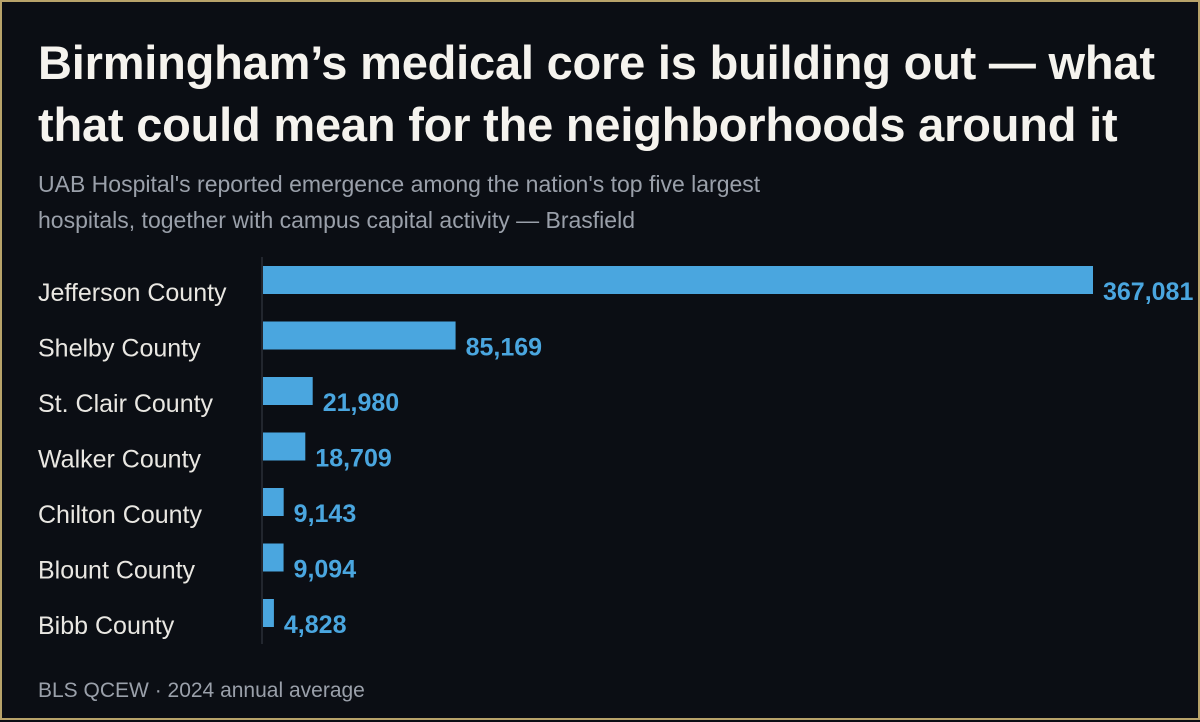 This screenshot has width=1200, height=722. What do you see at coordinates (325, 514) in the screenshot?
I see `data-label: 9,143` at bounding box center [325, 514].